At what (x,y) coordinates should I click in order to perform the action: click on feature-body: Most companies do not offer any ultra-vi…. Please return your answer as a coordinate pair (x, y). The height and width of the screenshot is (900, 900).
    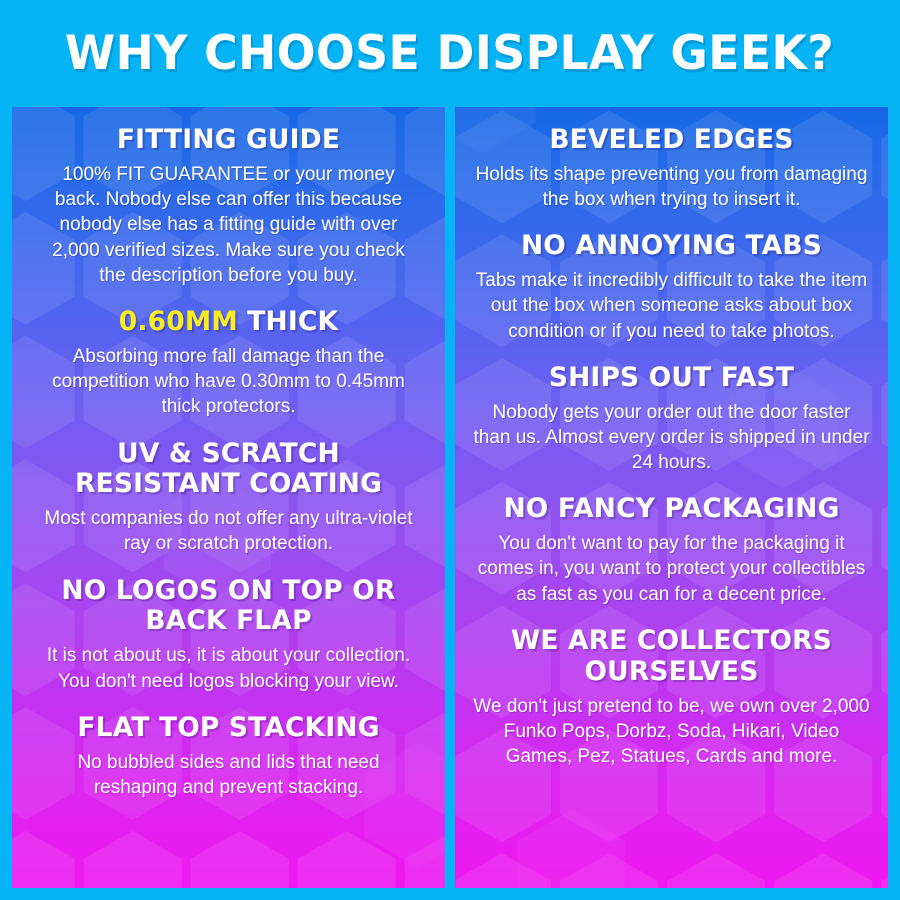
    Looking at the image, I should click on (228, 531).